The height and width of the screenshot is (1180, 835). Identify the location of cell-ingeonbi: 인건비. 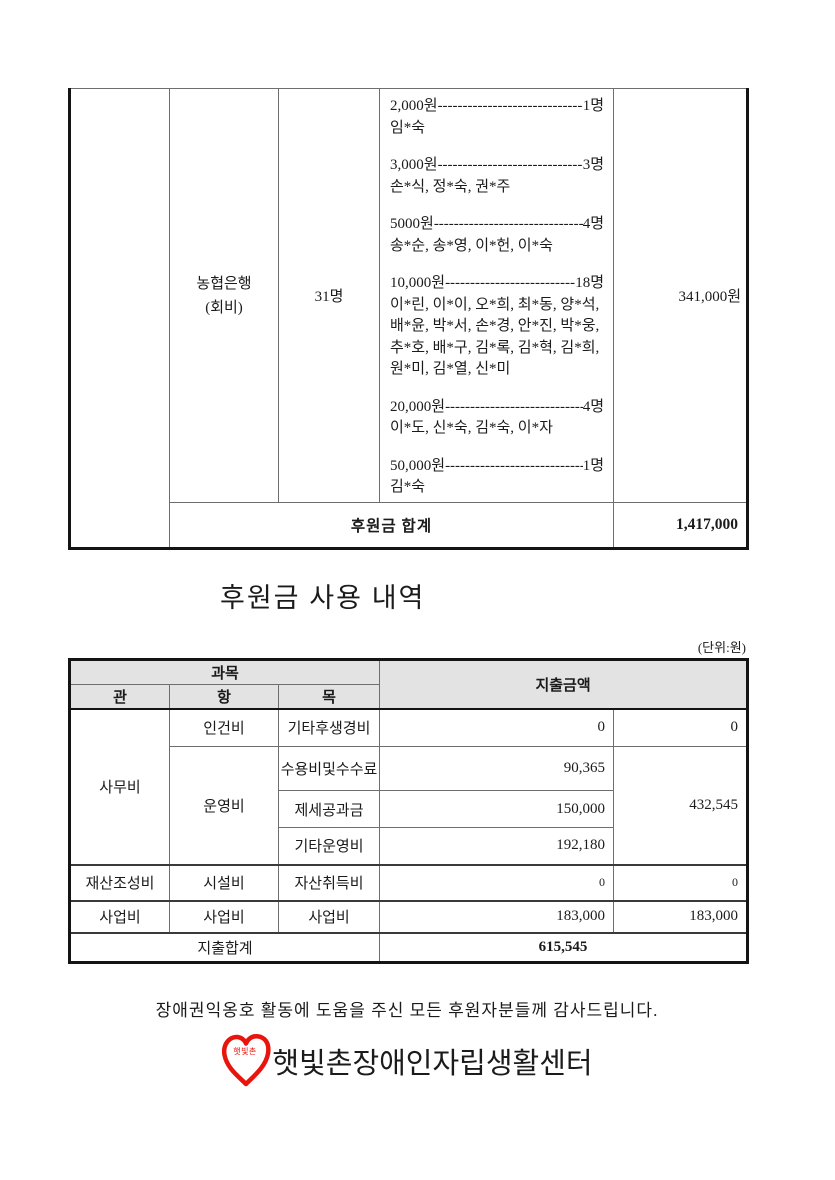
(224, 727).